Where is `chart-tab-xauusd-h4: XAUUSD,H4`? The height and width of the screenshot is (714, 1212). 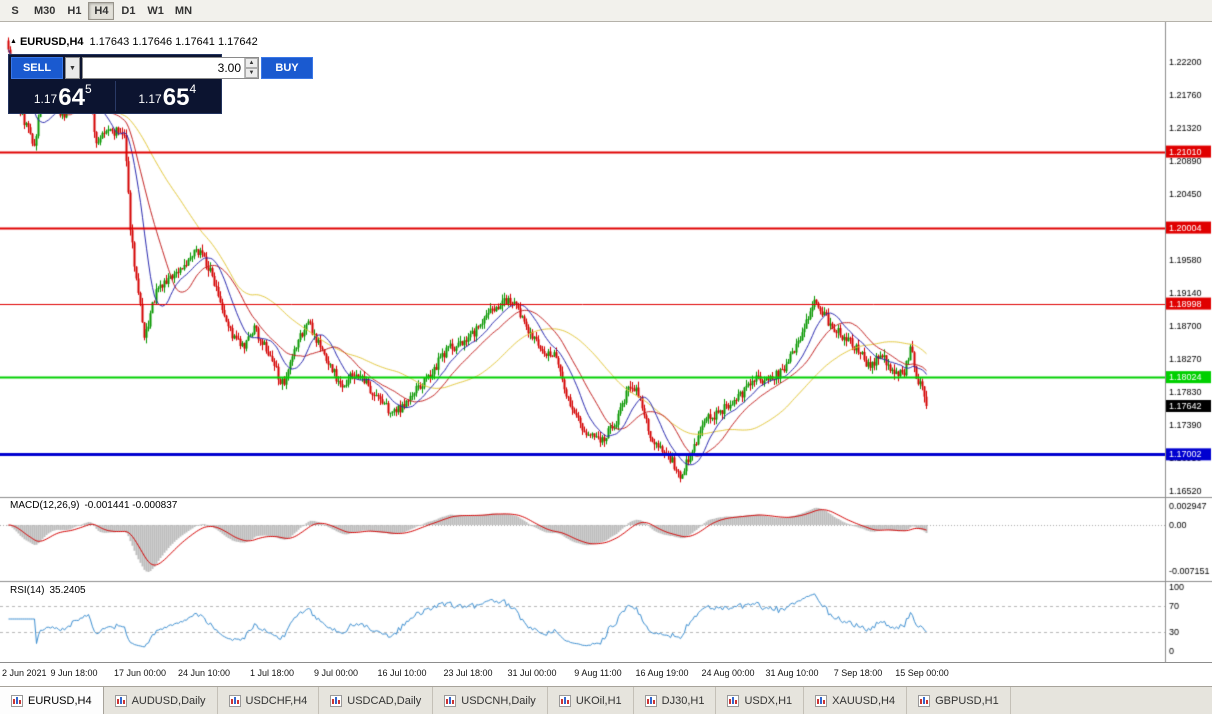
chart-tab-xauusd-h4: XAUUSD,H4 is located at coordinates (856, 700).